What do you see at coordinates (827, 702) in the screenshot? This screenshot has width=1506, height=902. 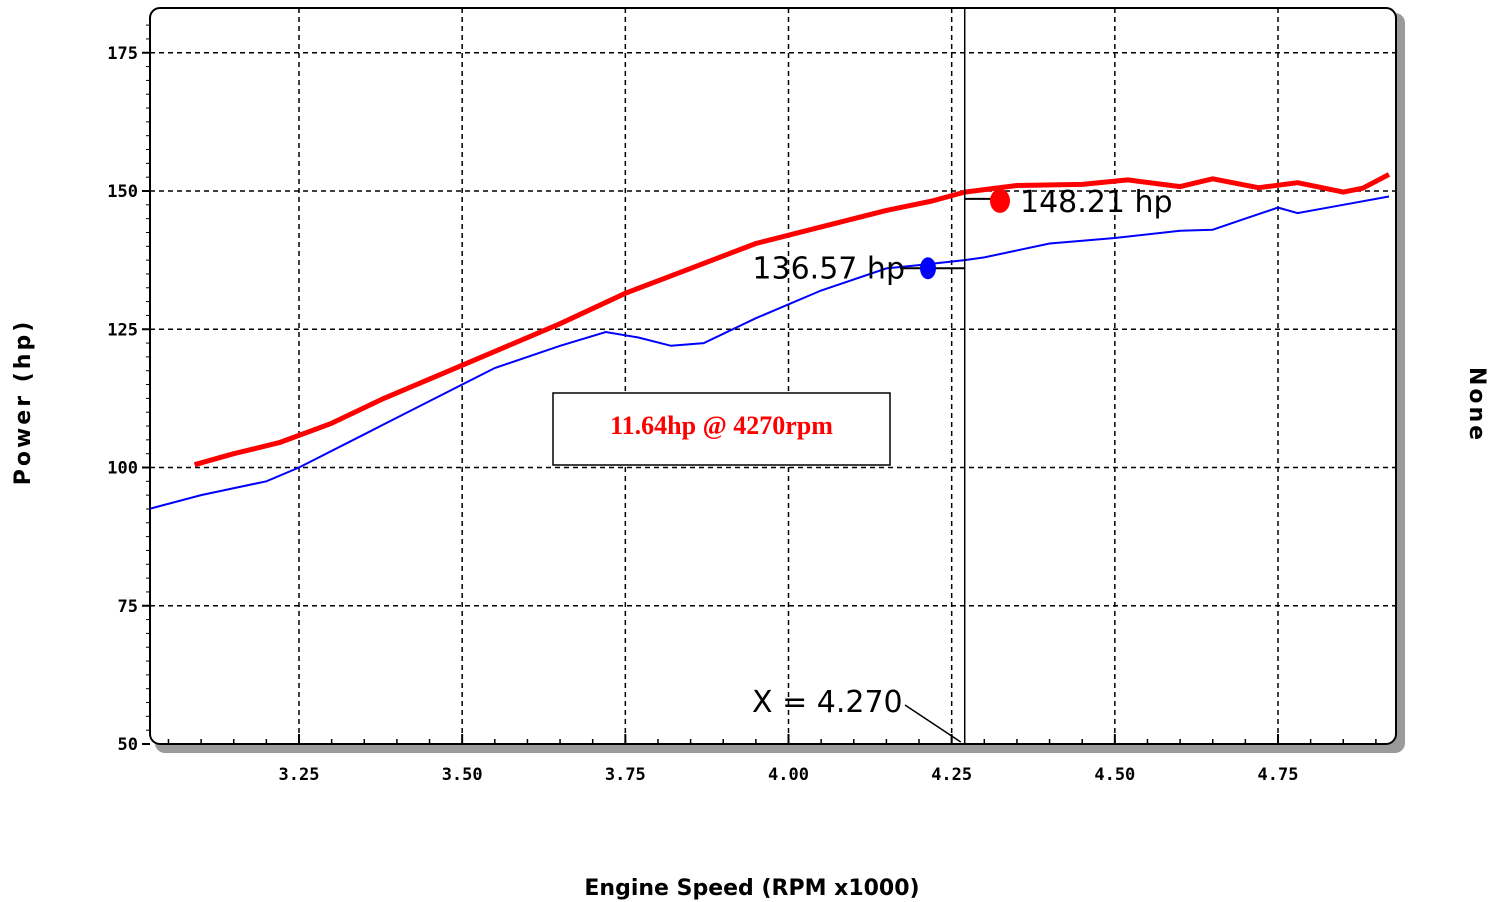 I see `cursor-x-label: X = 4.270` at bounding box center [827, 702].